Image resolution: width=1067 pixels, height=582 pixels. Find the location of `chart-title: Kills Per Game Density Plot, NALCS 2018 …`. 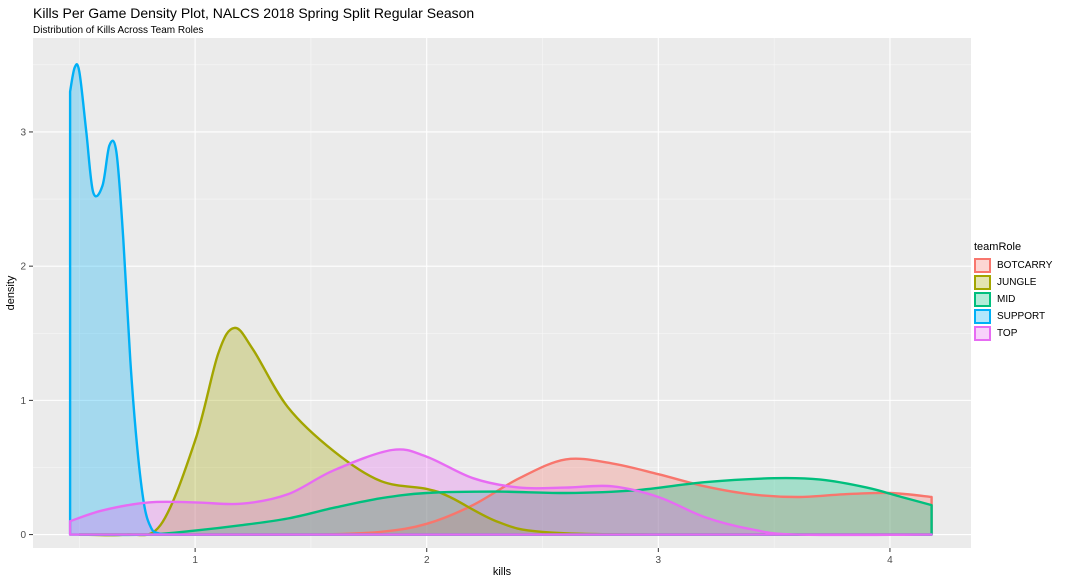

chart-title: Kills Per Game Density Plot, NALCS 2018 … is located at coordinates (254, 13).